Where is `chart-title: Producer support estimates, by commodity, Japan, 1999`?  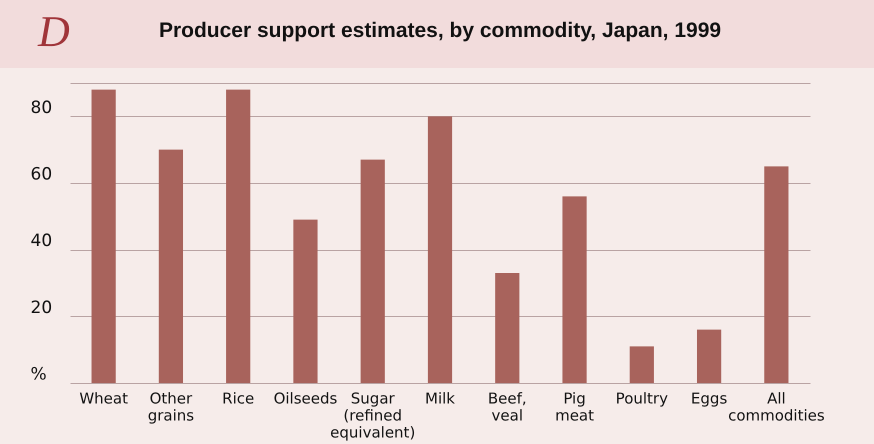 chart-title: Producer support estimates, by commodity, Japan, 1999 is located at coordinates (440, 30).